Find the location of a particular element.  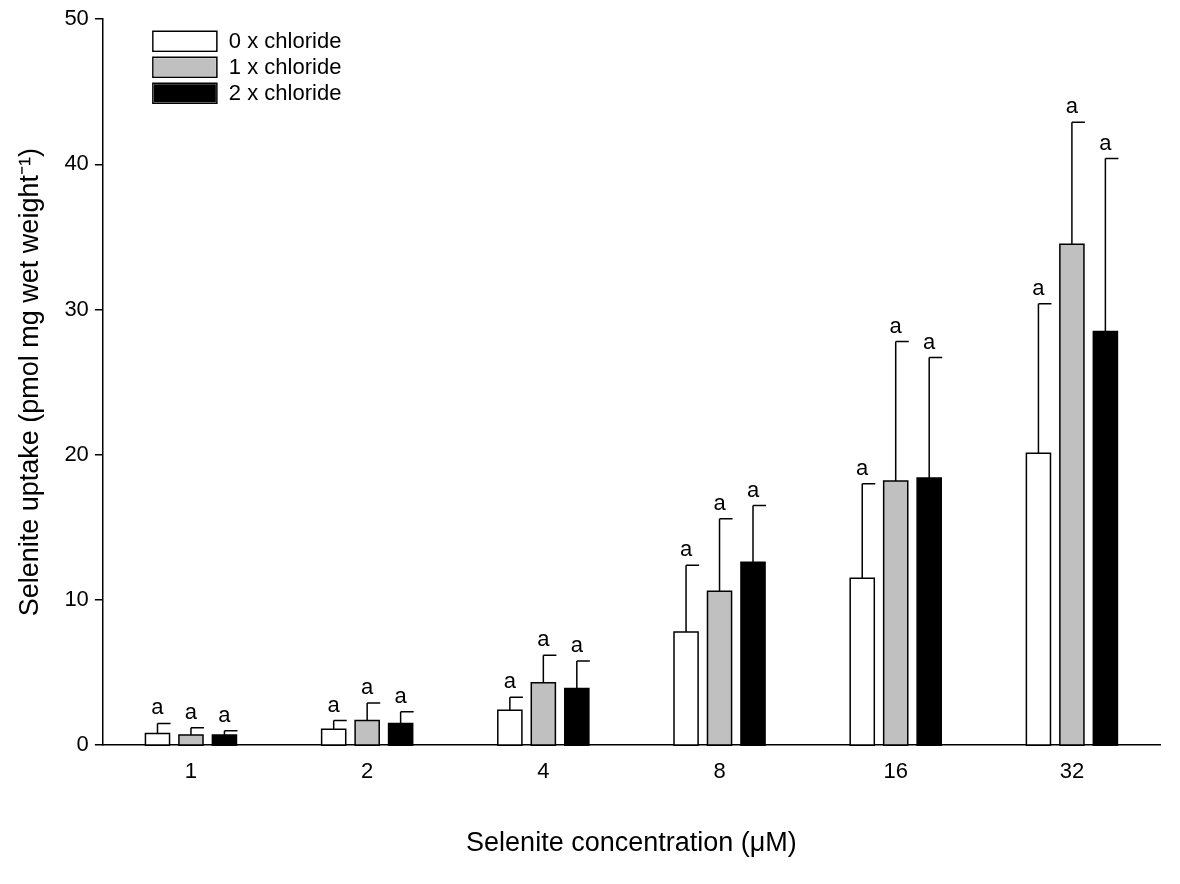

x-tick-label: 32 is located at coordinates (1072, 771).